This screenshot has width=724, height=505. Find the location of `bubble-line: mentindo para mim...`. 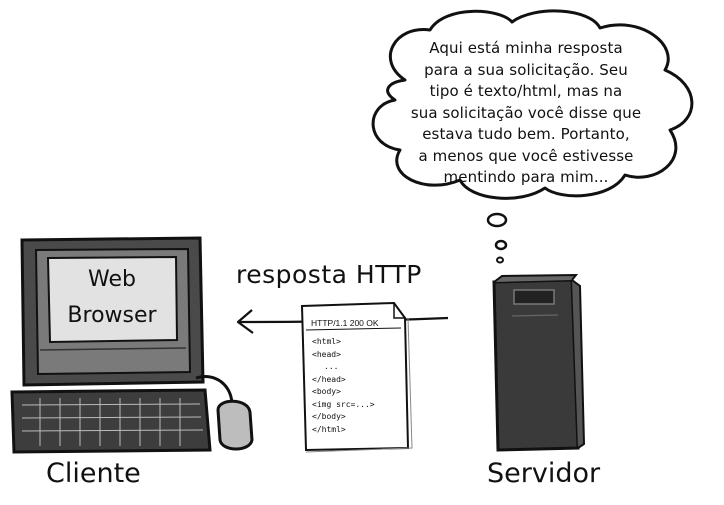

bubble-line: mentindo para mim... is located at coordinates (526, 177).